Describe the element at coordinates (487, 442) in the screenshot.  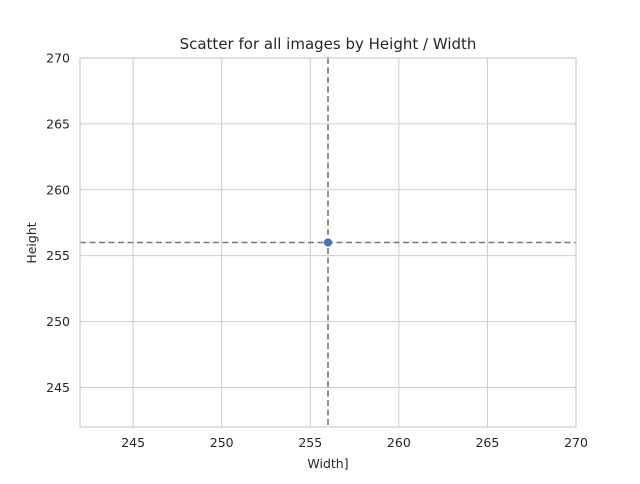
I see `x-tick-label: 265` at that location.